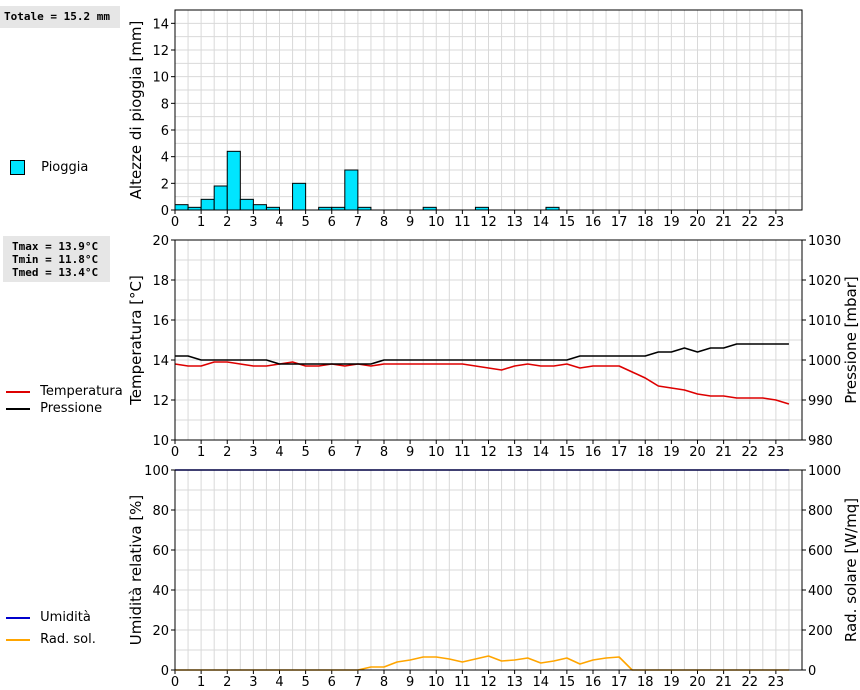 This screenshot has height=690, width=860. What do you see at coordinates (55, 272) in the screenshot?
I see `tmed-text: Tmed = 13.4°C` at bounding box center [55, 272].